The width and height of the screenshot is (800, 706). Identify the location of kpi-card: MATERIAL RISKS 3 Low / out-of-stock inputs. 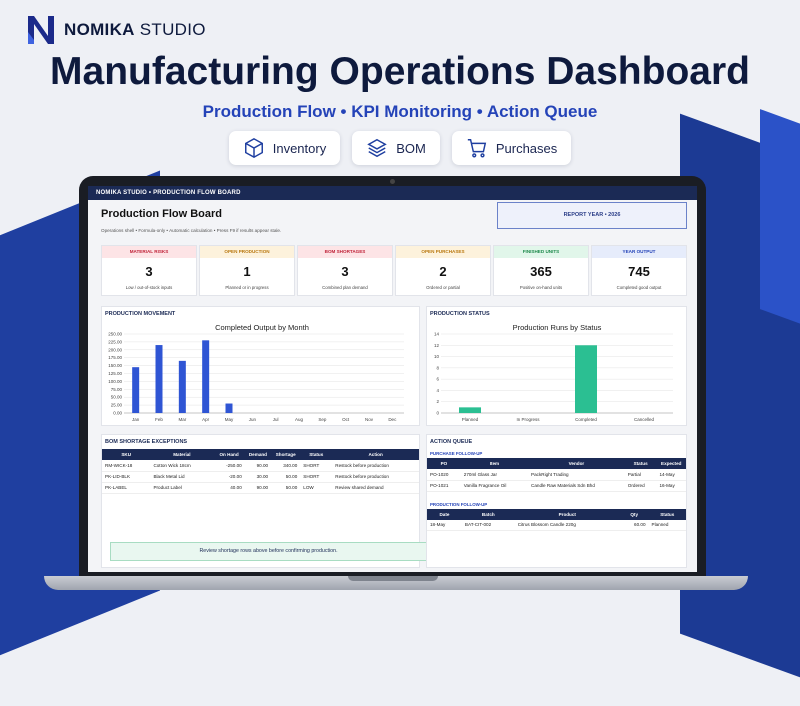
(149, 270).